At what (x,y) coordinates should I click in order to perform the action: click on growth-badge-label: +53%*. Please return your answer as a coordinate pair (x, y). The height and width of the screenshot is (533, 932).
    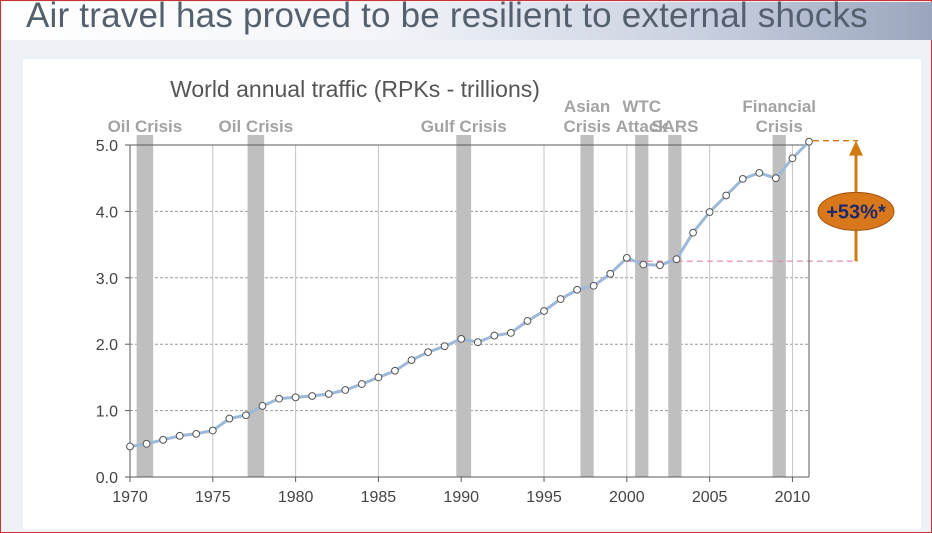
    Looking at the image, I should click on (856, 212).